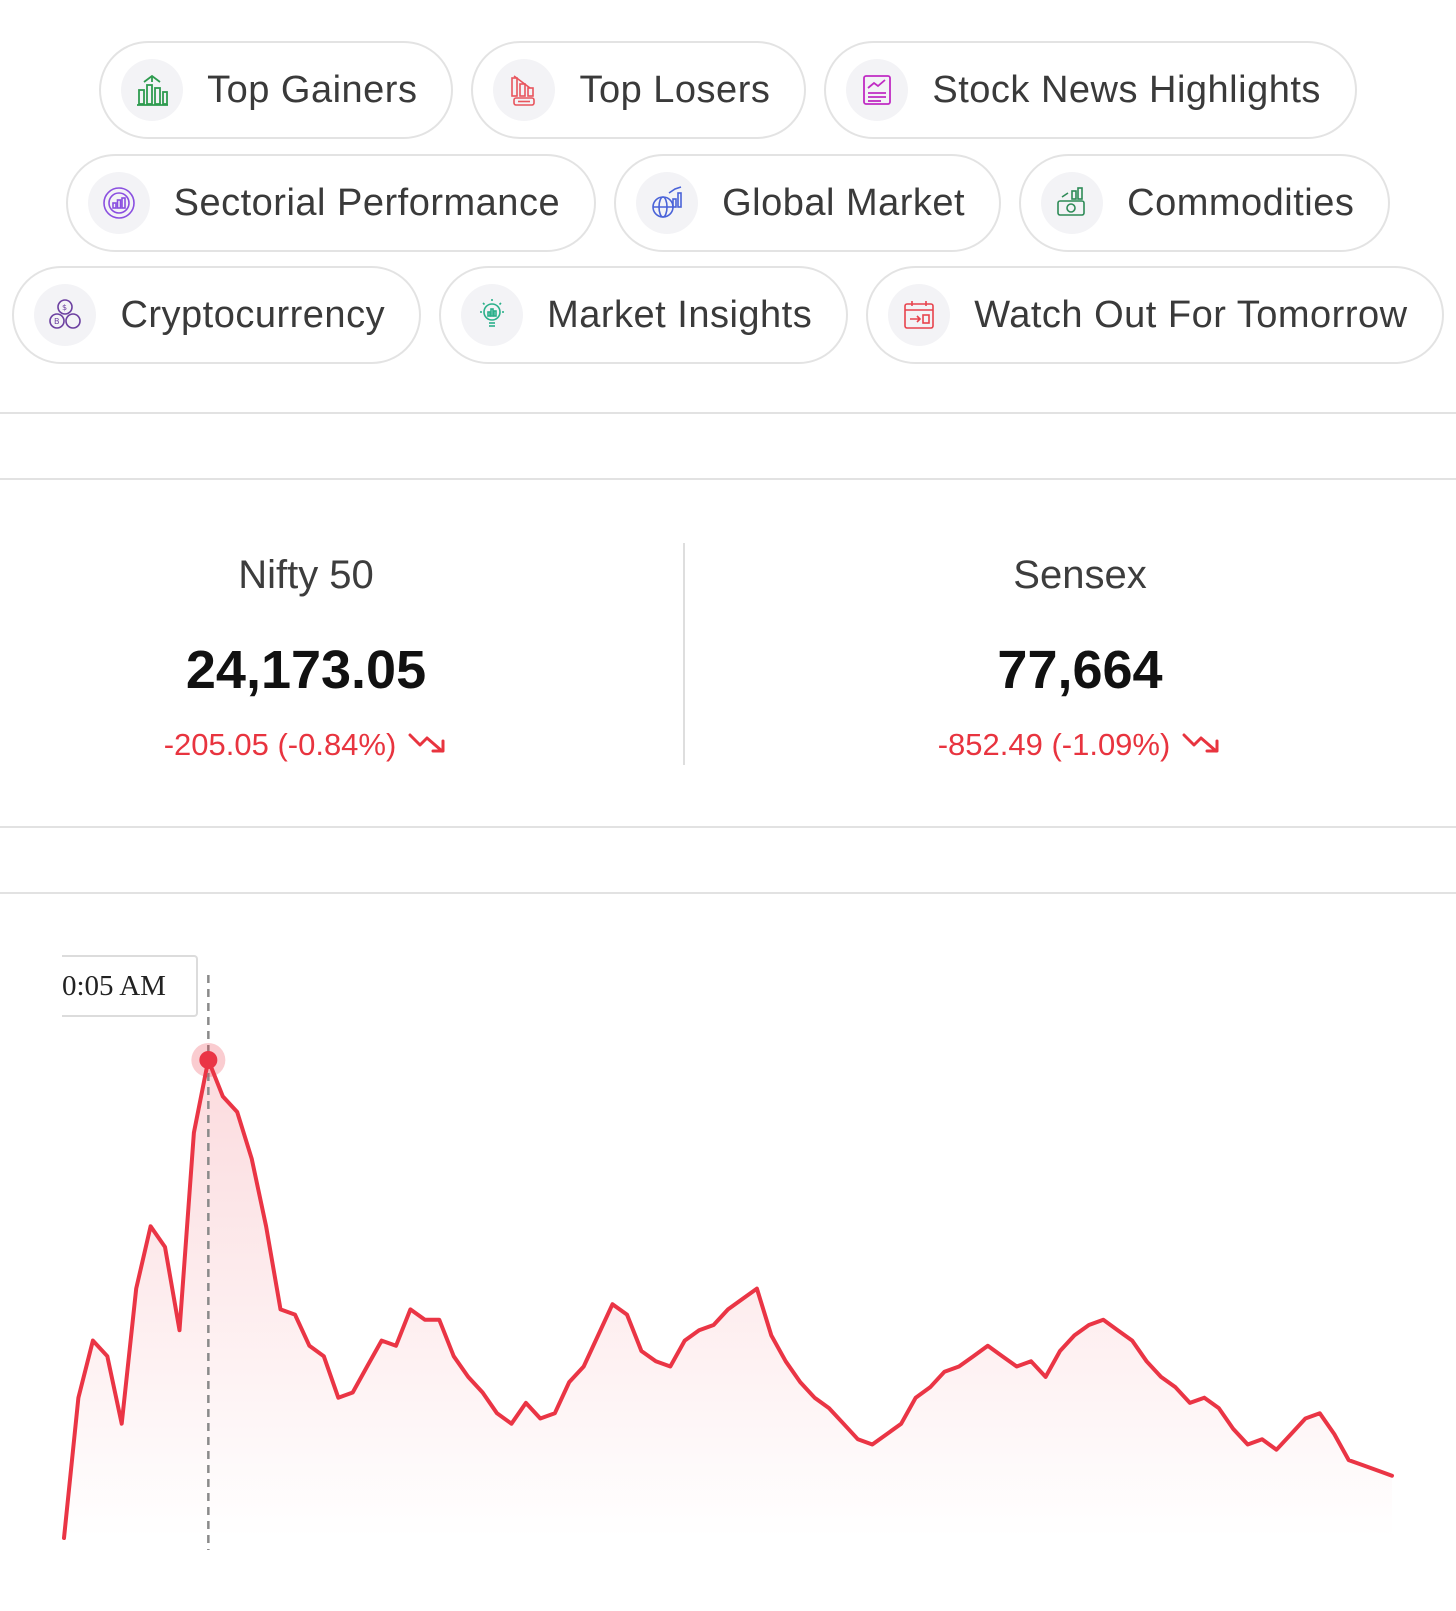 This screenshot has width=1456, height=1611. I want to click on chip-commodities: Commodities, so click(1205, 203).